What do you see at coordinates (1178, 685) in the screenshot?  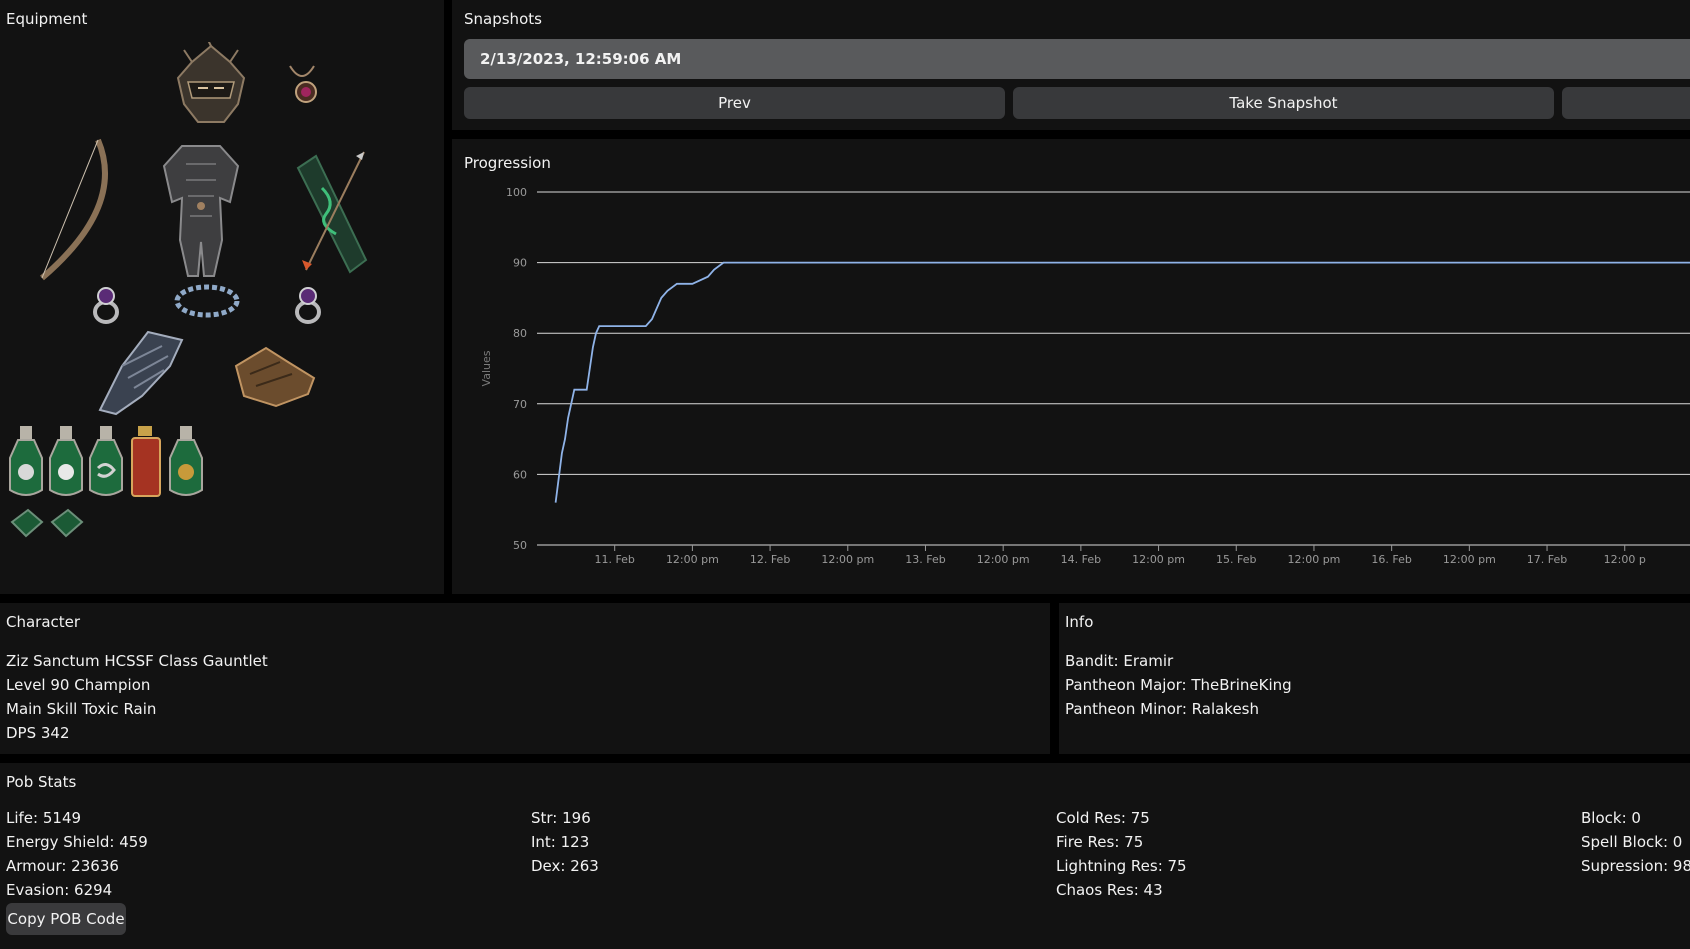 I see `info-pantheon-major: Pantheon Major: TheBrineKing` at bounding box center [1178, 685].